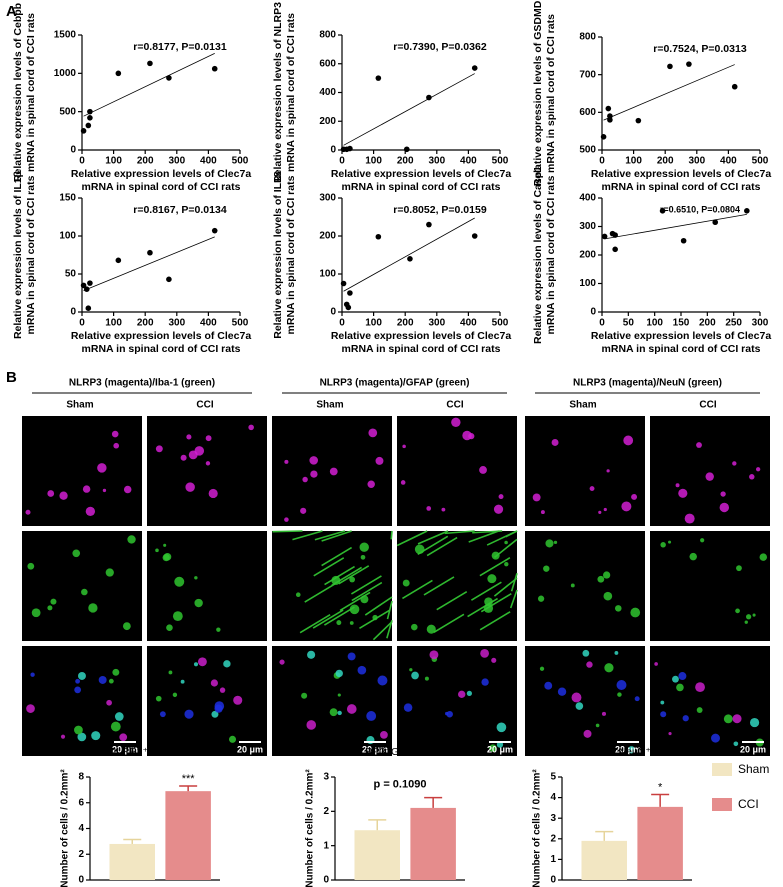  I want to click on x-tick-label: 100, so click(113, 323).